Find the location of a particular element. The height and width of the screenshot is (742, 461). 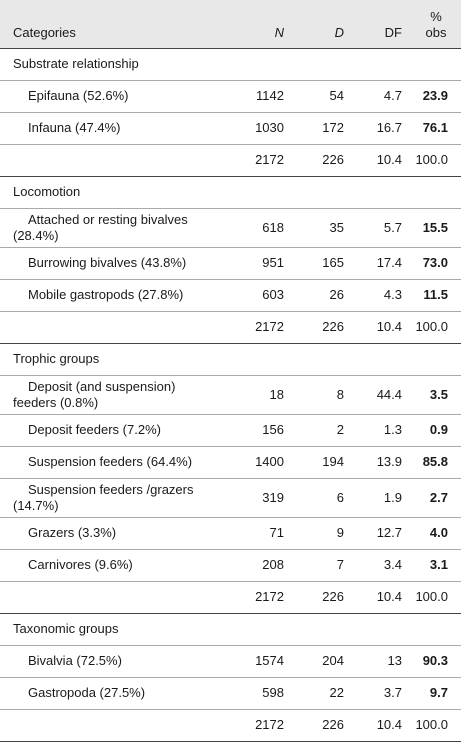

cell-n: 598 is located at coordinates (273, 692).